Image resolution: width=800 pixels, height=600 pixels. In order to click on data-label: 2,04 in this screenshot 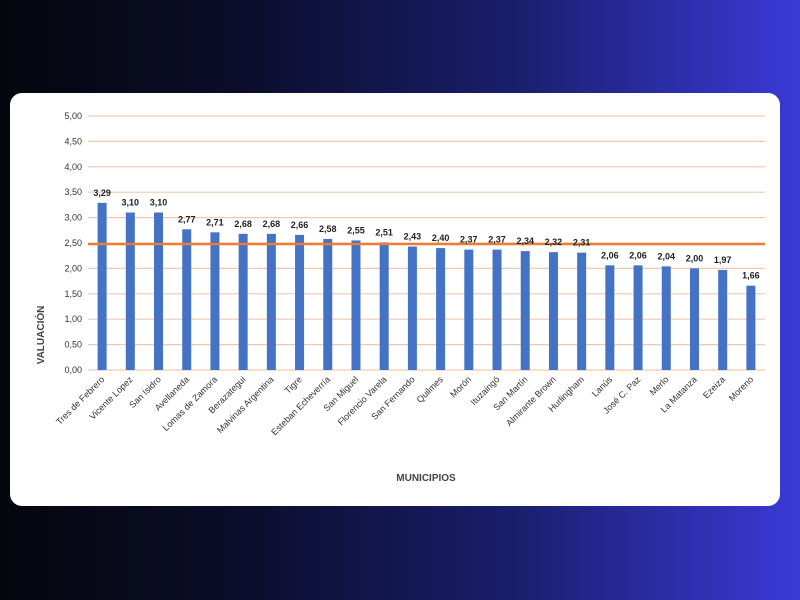, I will do `click(667, 256)`.